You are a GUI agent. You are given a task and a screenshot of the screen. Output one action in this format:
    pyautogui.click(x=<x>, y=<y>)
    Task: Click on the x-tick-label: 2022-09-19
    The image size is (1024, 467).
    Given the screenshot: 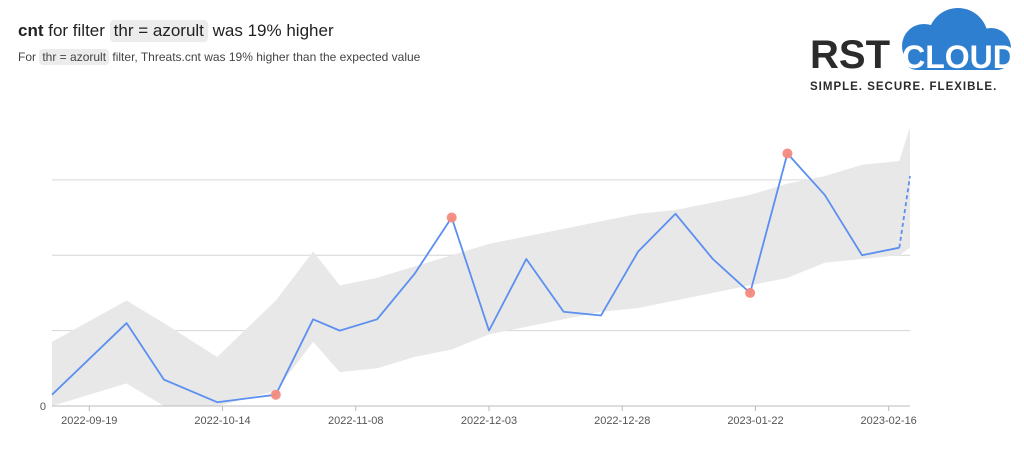 What is the action you would take?
    pyautogui.click(x=89, y=421)
    